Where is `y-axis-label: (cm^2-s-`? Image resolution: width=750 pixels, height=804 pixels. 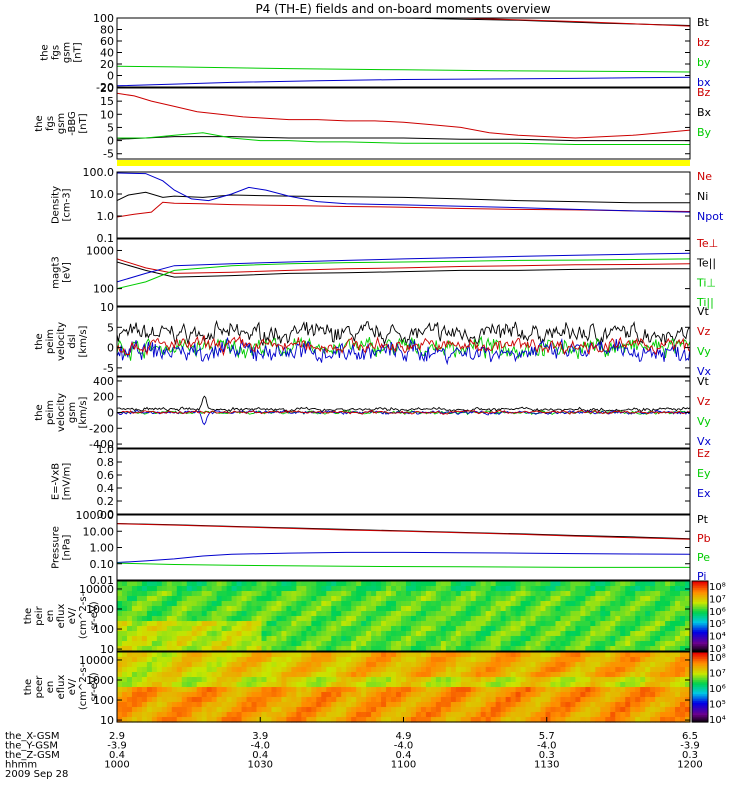
y-axis-label: (cm^2-s- is located at coordinates (83, 686).